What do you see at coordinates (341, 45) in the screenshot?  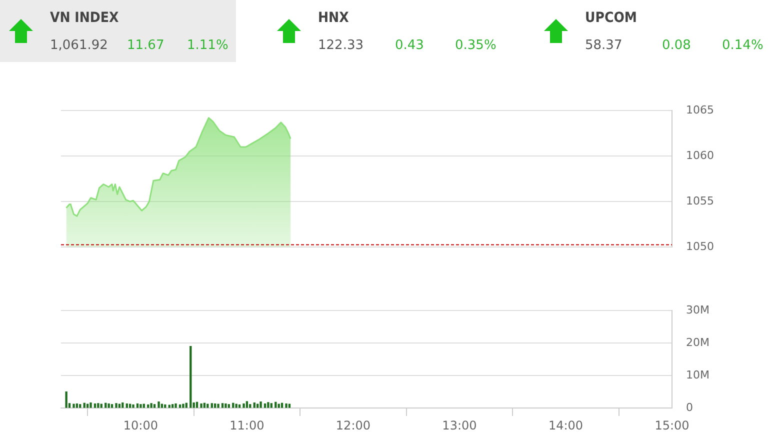 I see `text: 122.33` at bounding box center [341, 45].